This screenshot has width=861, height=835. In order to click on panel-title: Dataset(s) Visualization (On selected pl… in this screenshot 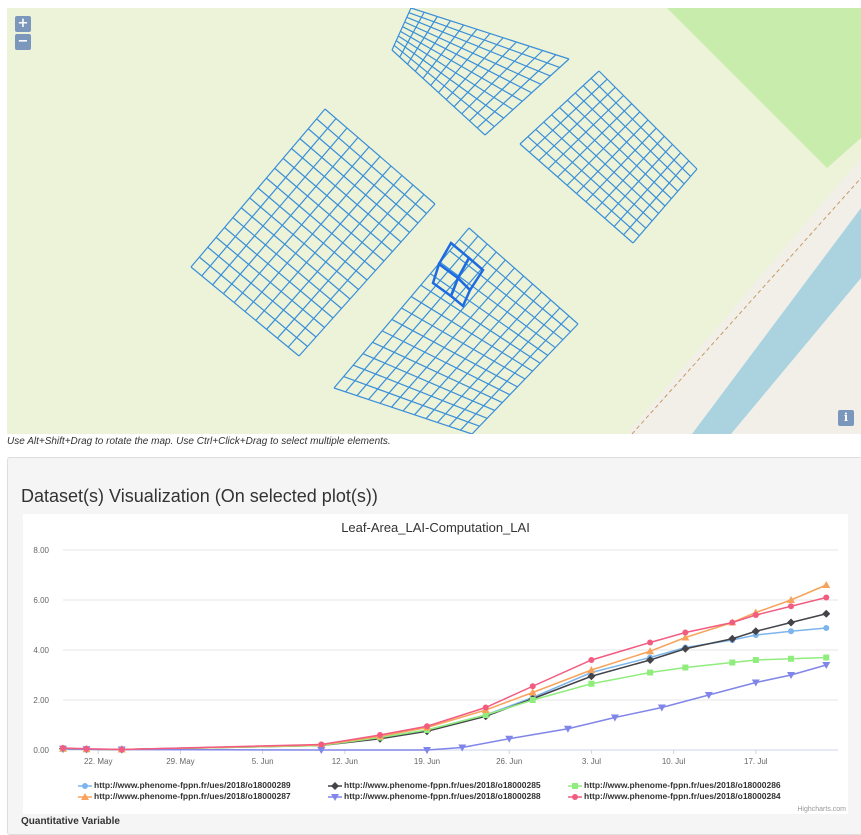, I will do `click(199, 496)`.